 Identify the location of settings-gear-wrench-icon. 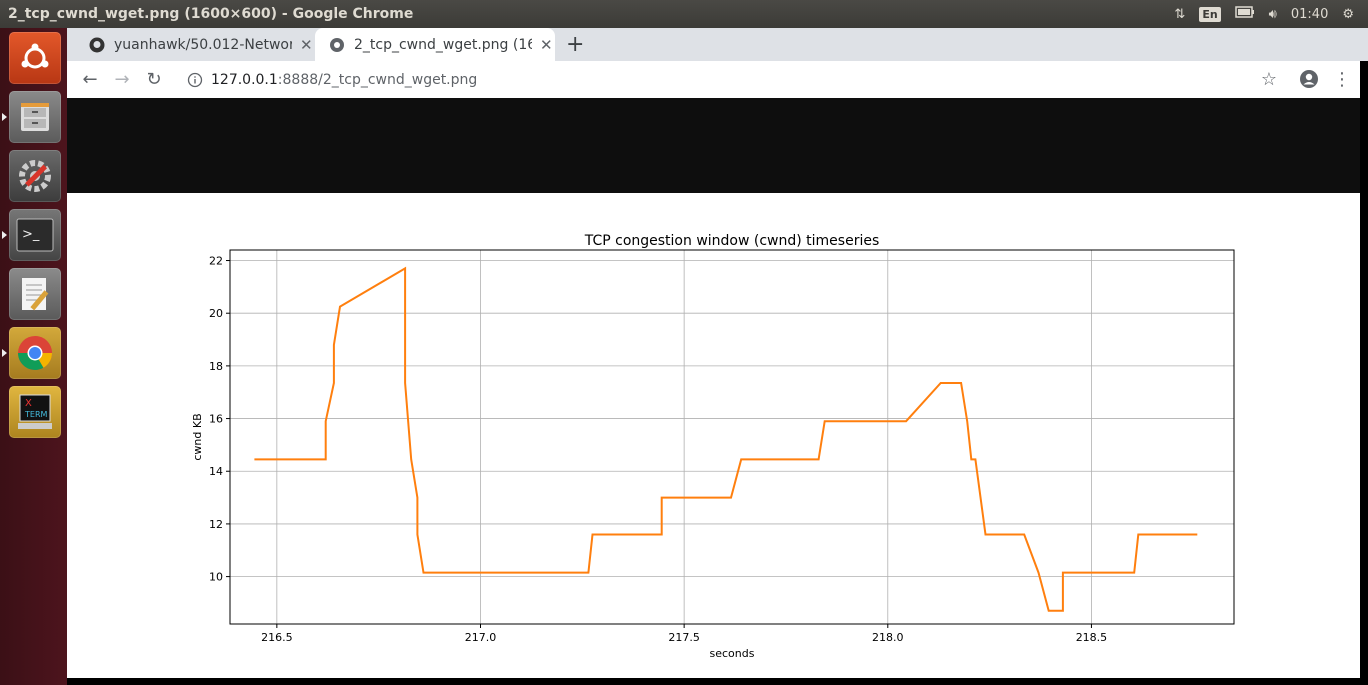
(35, 176).